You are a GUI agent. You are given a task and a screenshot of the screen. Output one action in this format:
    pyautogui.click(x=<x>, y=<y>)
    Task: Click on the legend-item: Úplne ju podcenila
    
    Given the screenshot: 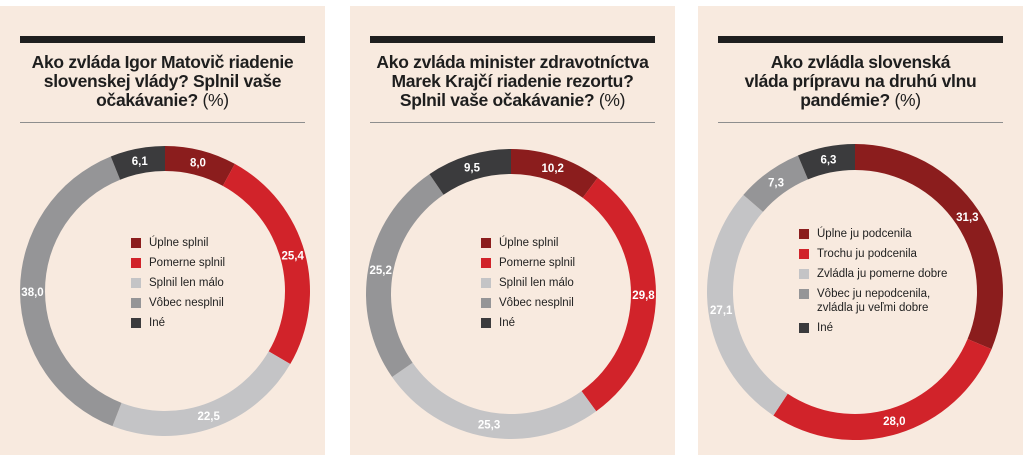 What is the action you would take?
    pyautogui.click(x=873, y=234)
    